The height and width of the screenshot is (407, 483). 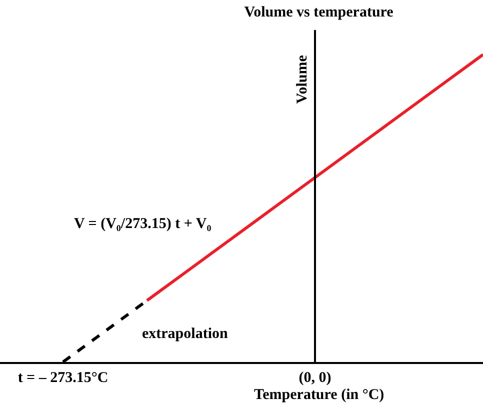 I want to click on y-axis-title: Volume, so click(x=302, y=79).